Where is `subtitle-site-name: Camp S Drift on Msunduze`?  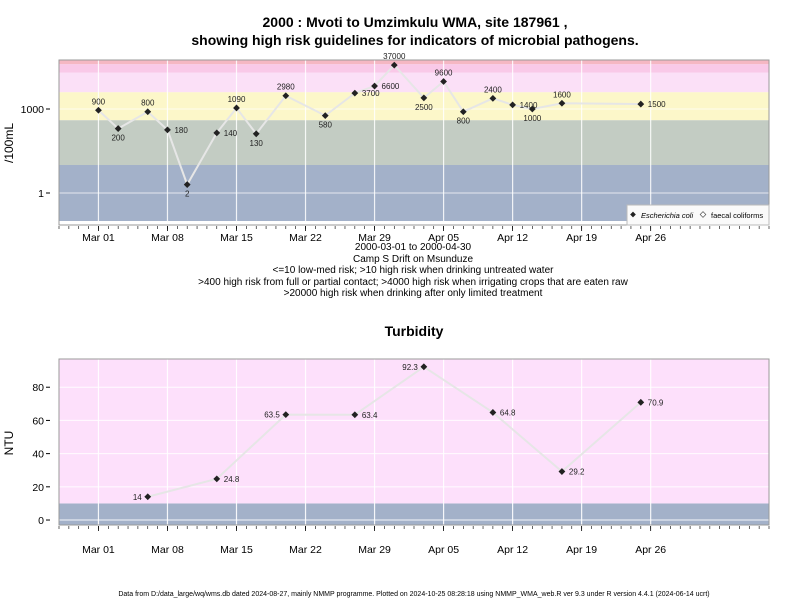 subtitle-site-name: Camp S Drift on Msunduze is located at coordinates (413, 259).